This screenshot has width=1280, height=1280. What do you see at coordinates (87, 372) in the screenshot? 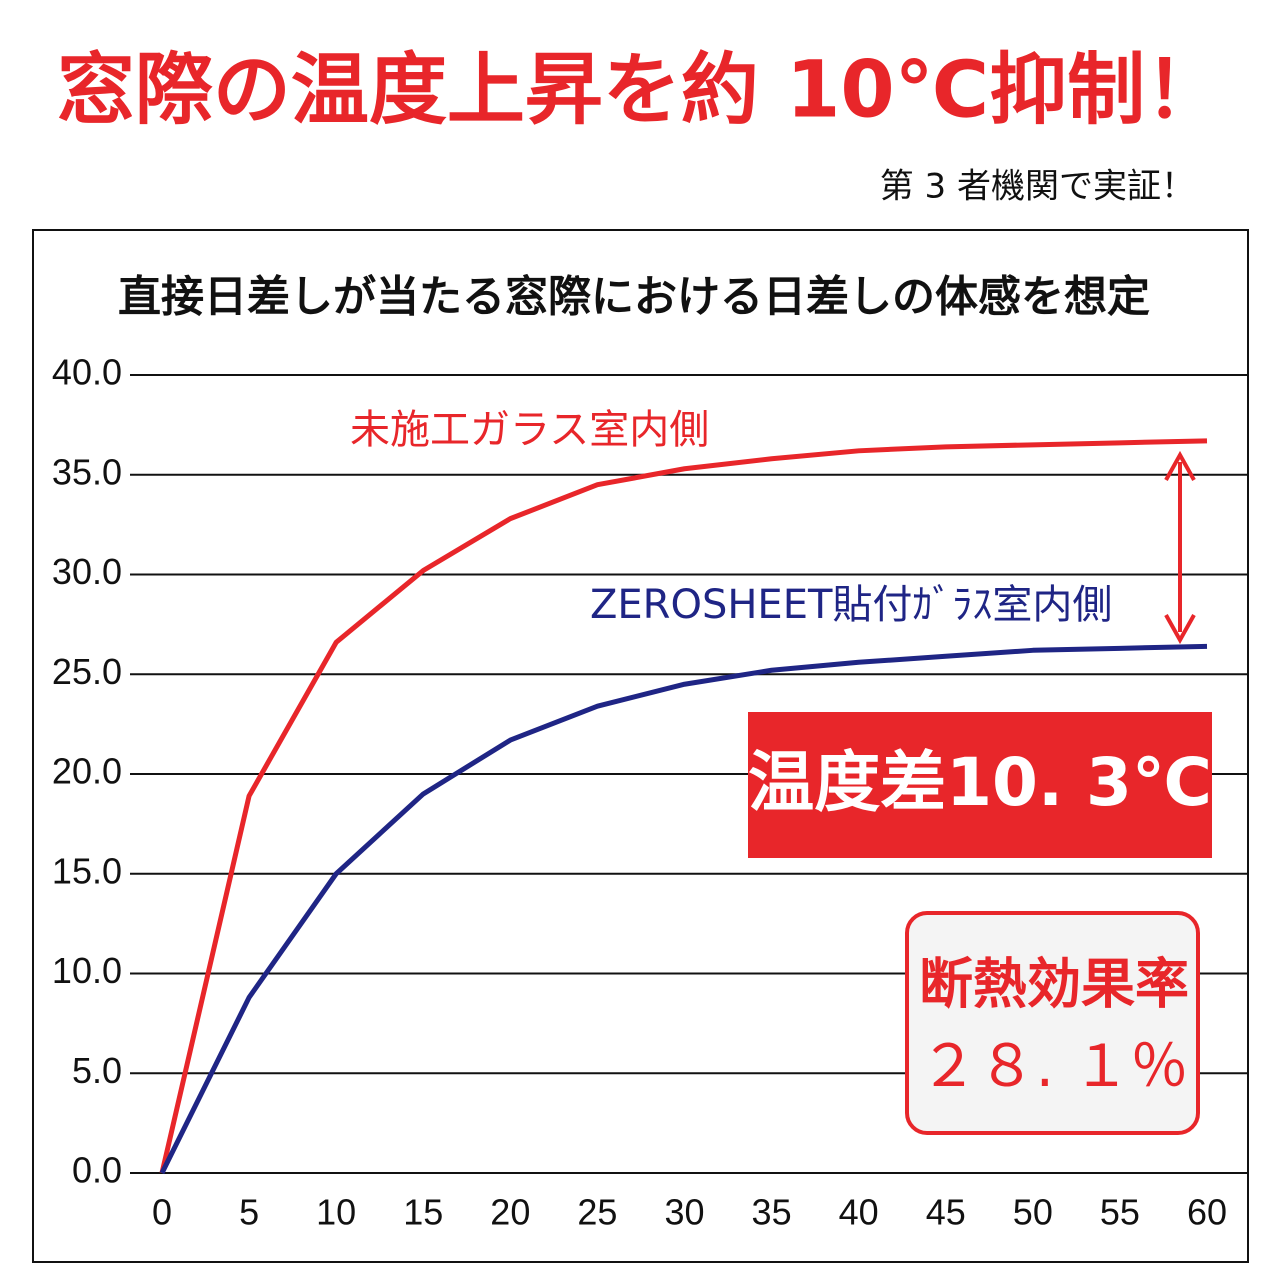
I see `y-tick-label: 40.0` at bounding box center [87, 372].